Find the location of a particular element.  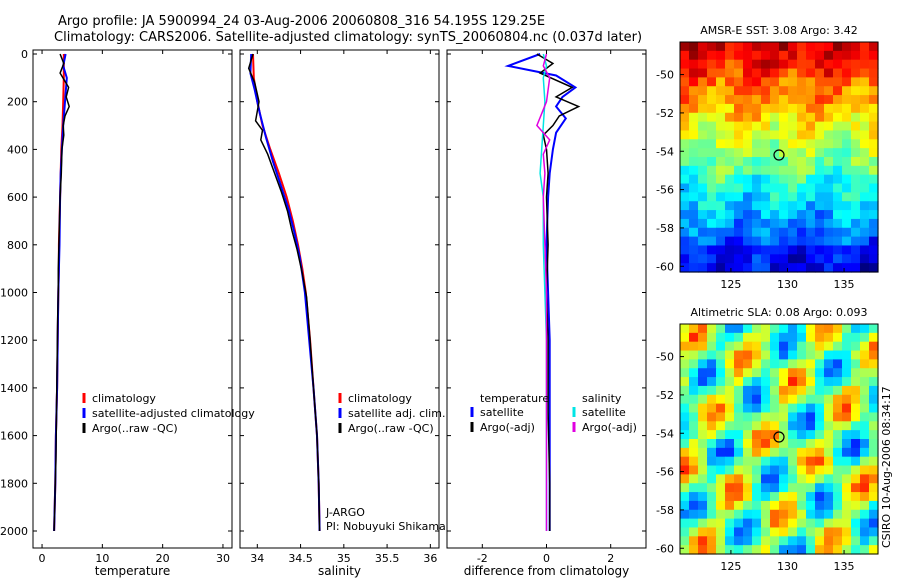

sst_map-title: AMSR-E SST: 3.08 Argo: 3.42 is located at coordinates (779, 30).